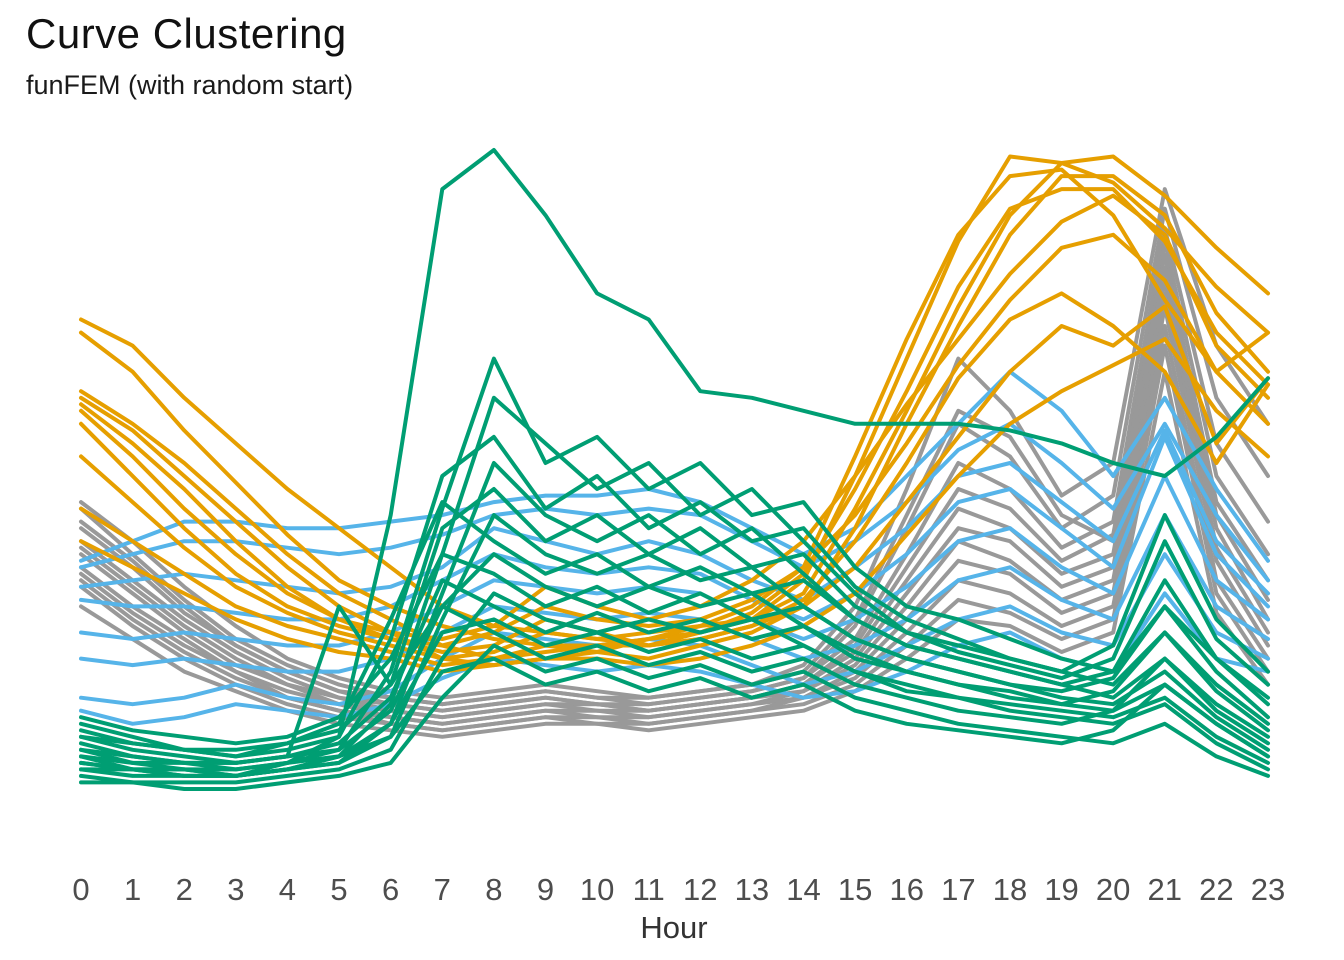 This screenshot has width=1344, height=960. What do you see at coordinates (674, 927) in the screenshot?
I see `x-axis-title: Hour` at bounding box center [674, 927].